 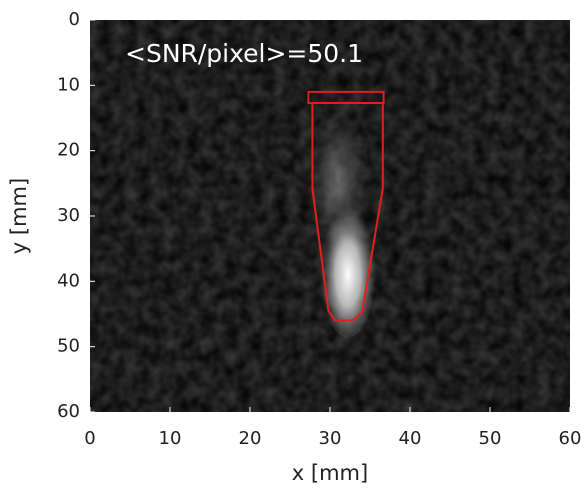 I want to click on x-tick-label: 30, so click(x=330, y=438).